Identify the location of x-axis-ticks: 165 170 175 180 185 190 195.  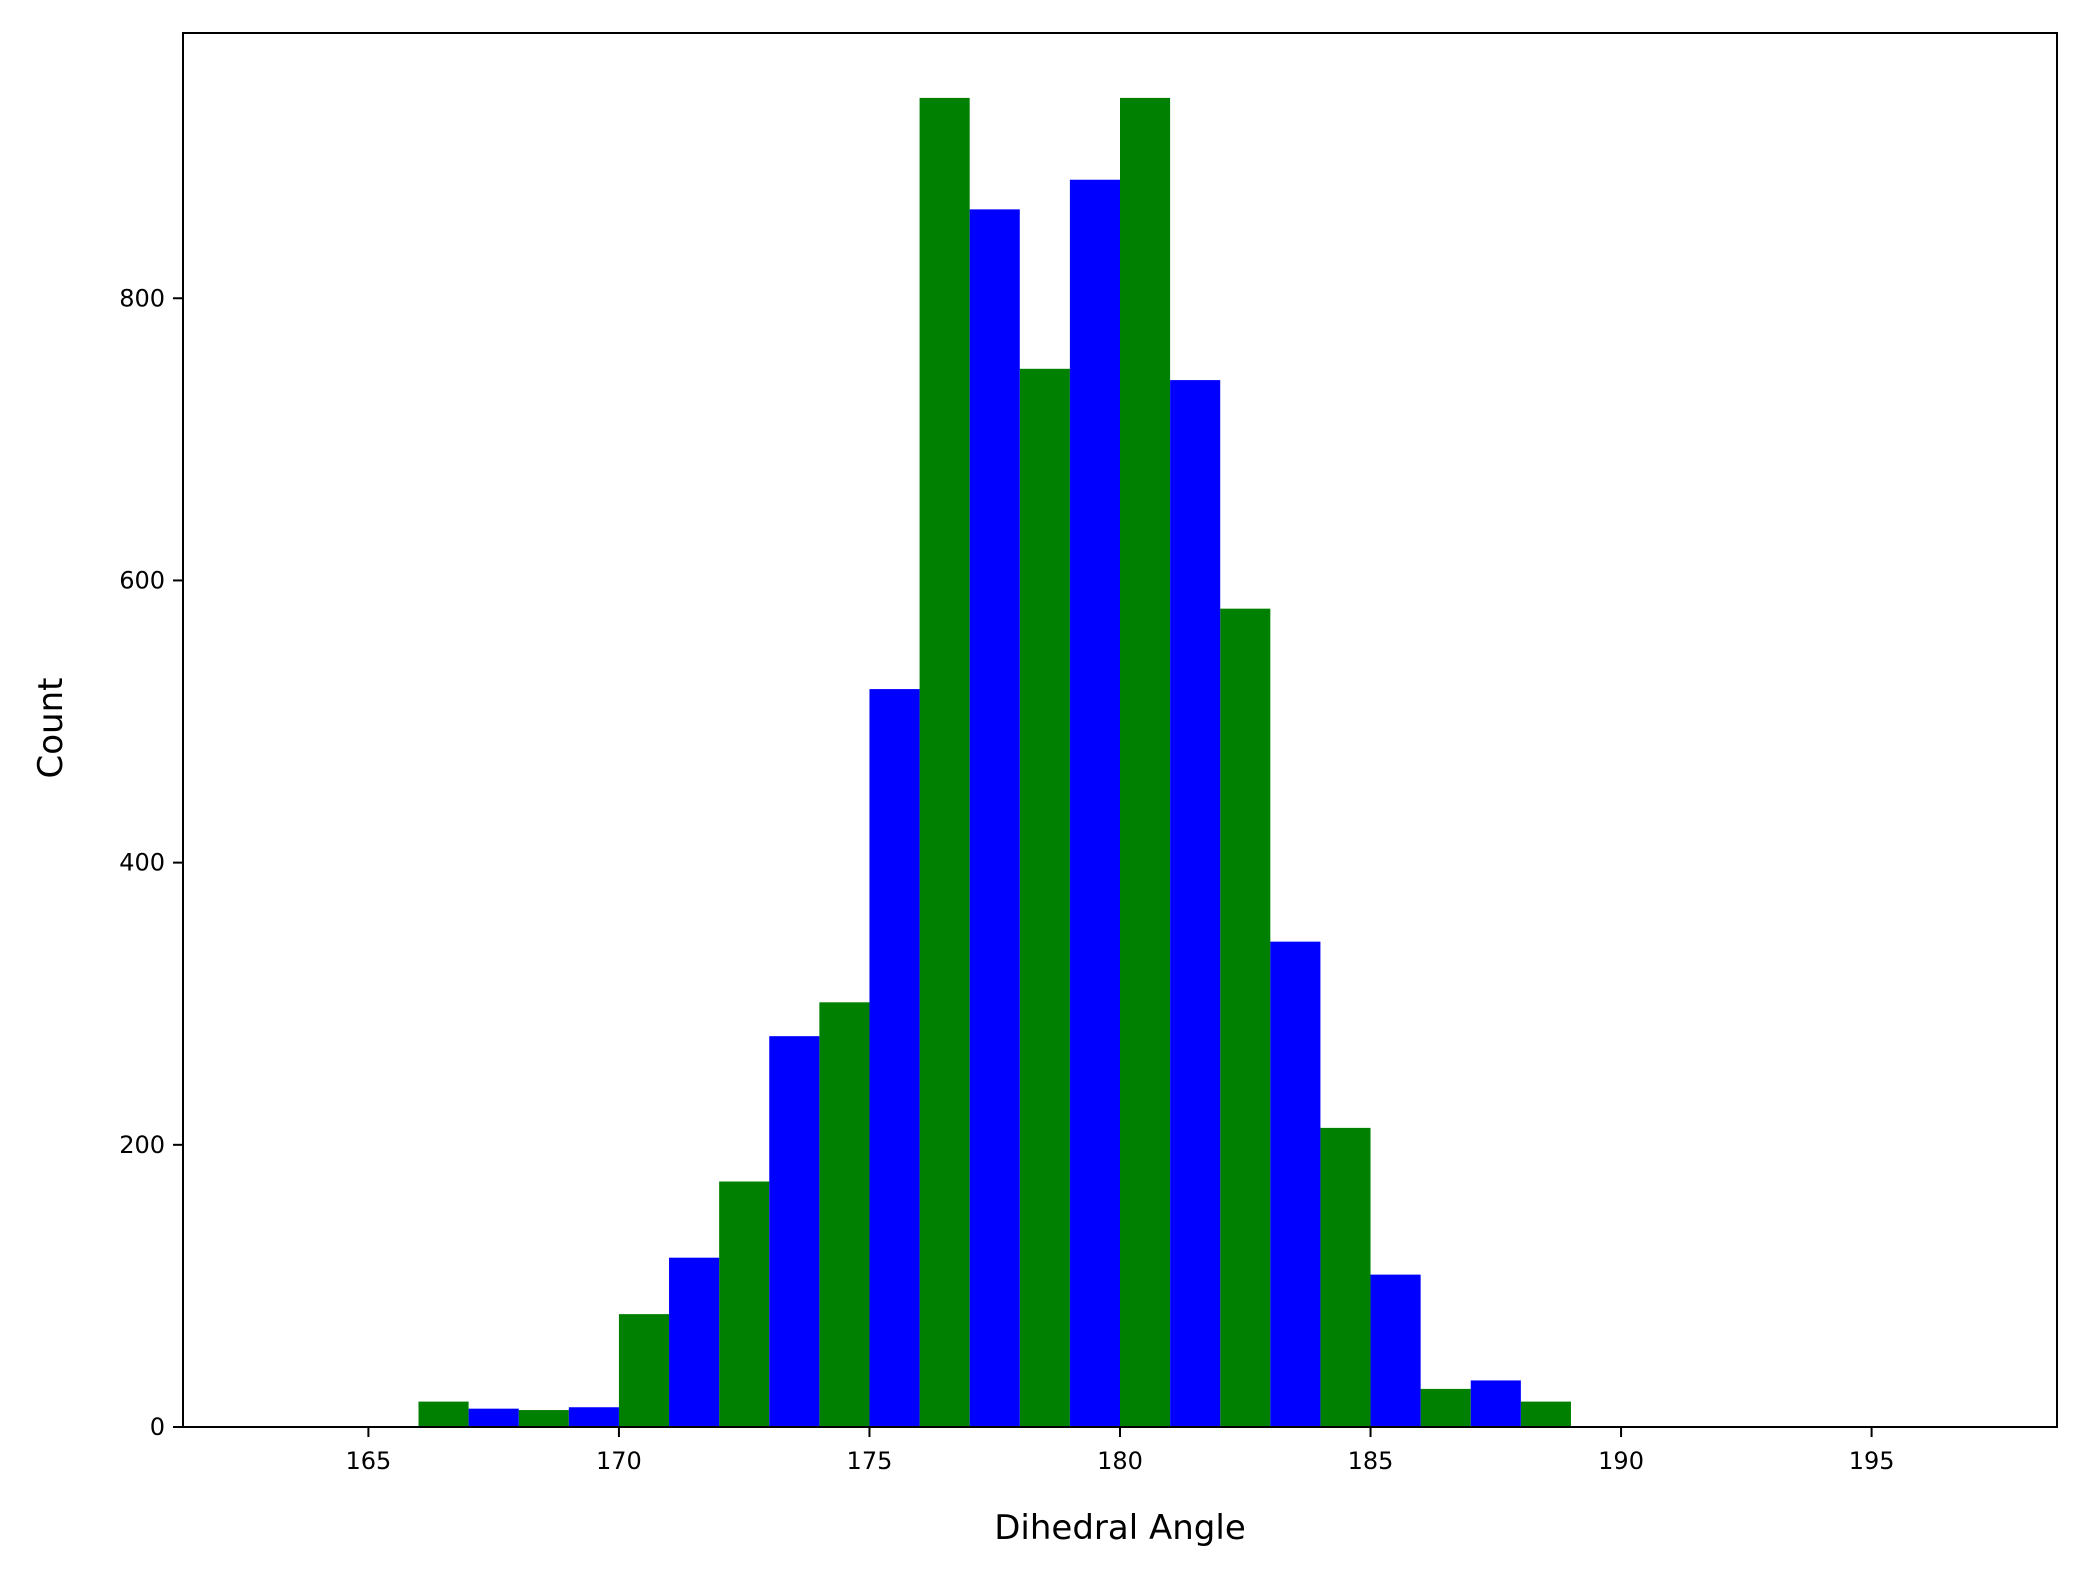
(1120, 1451).